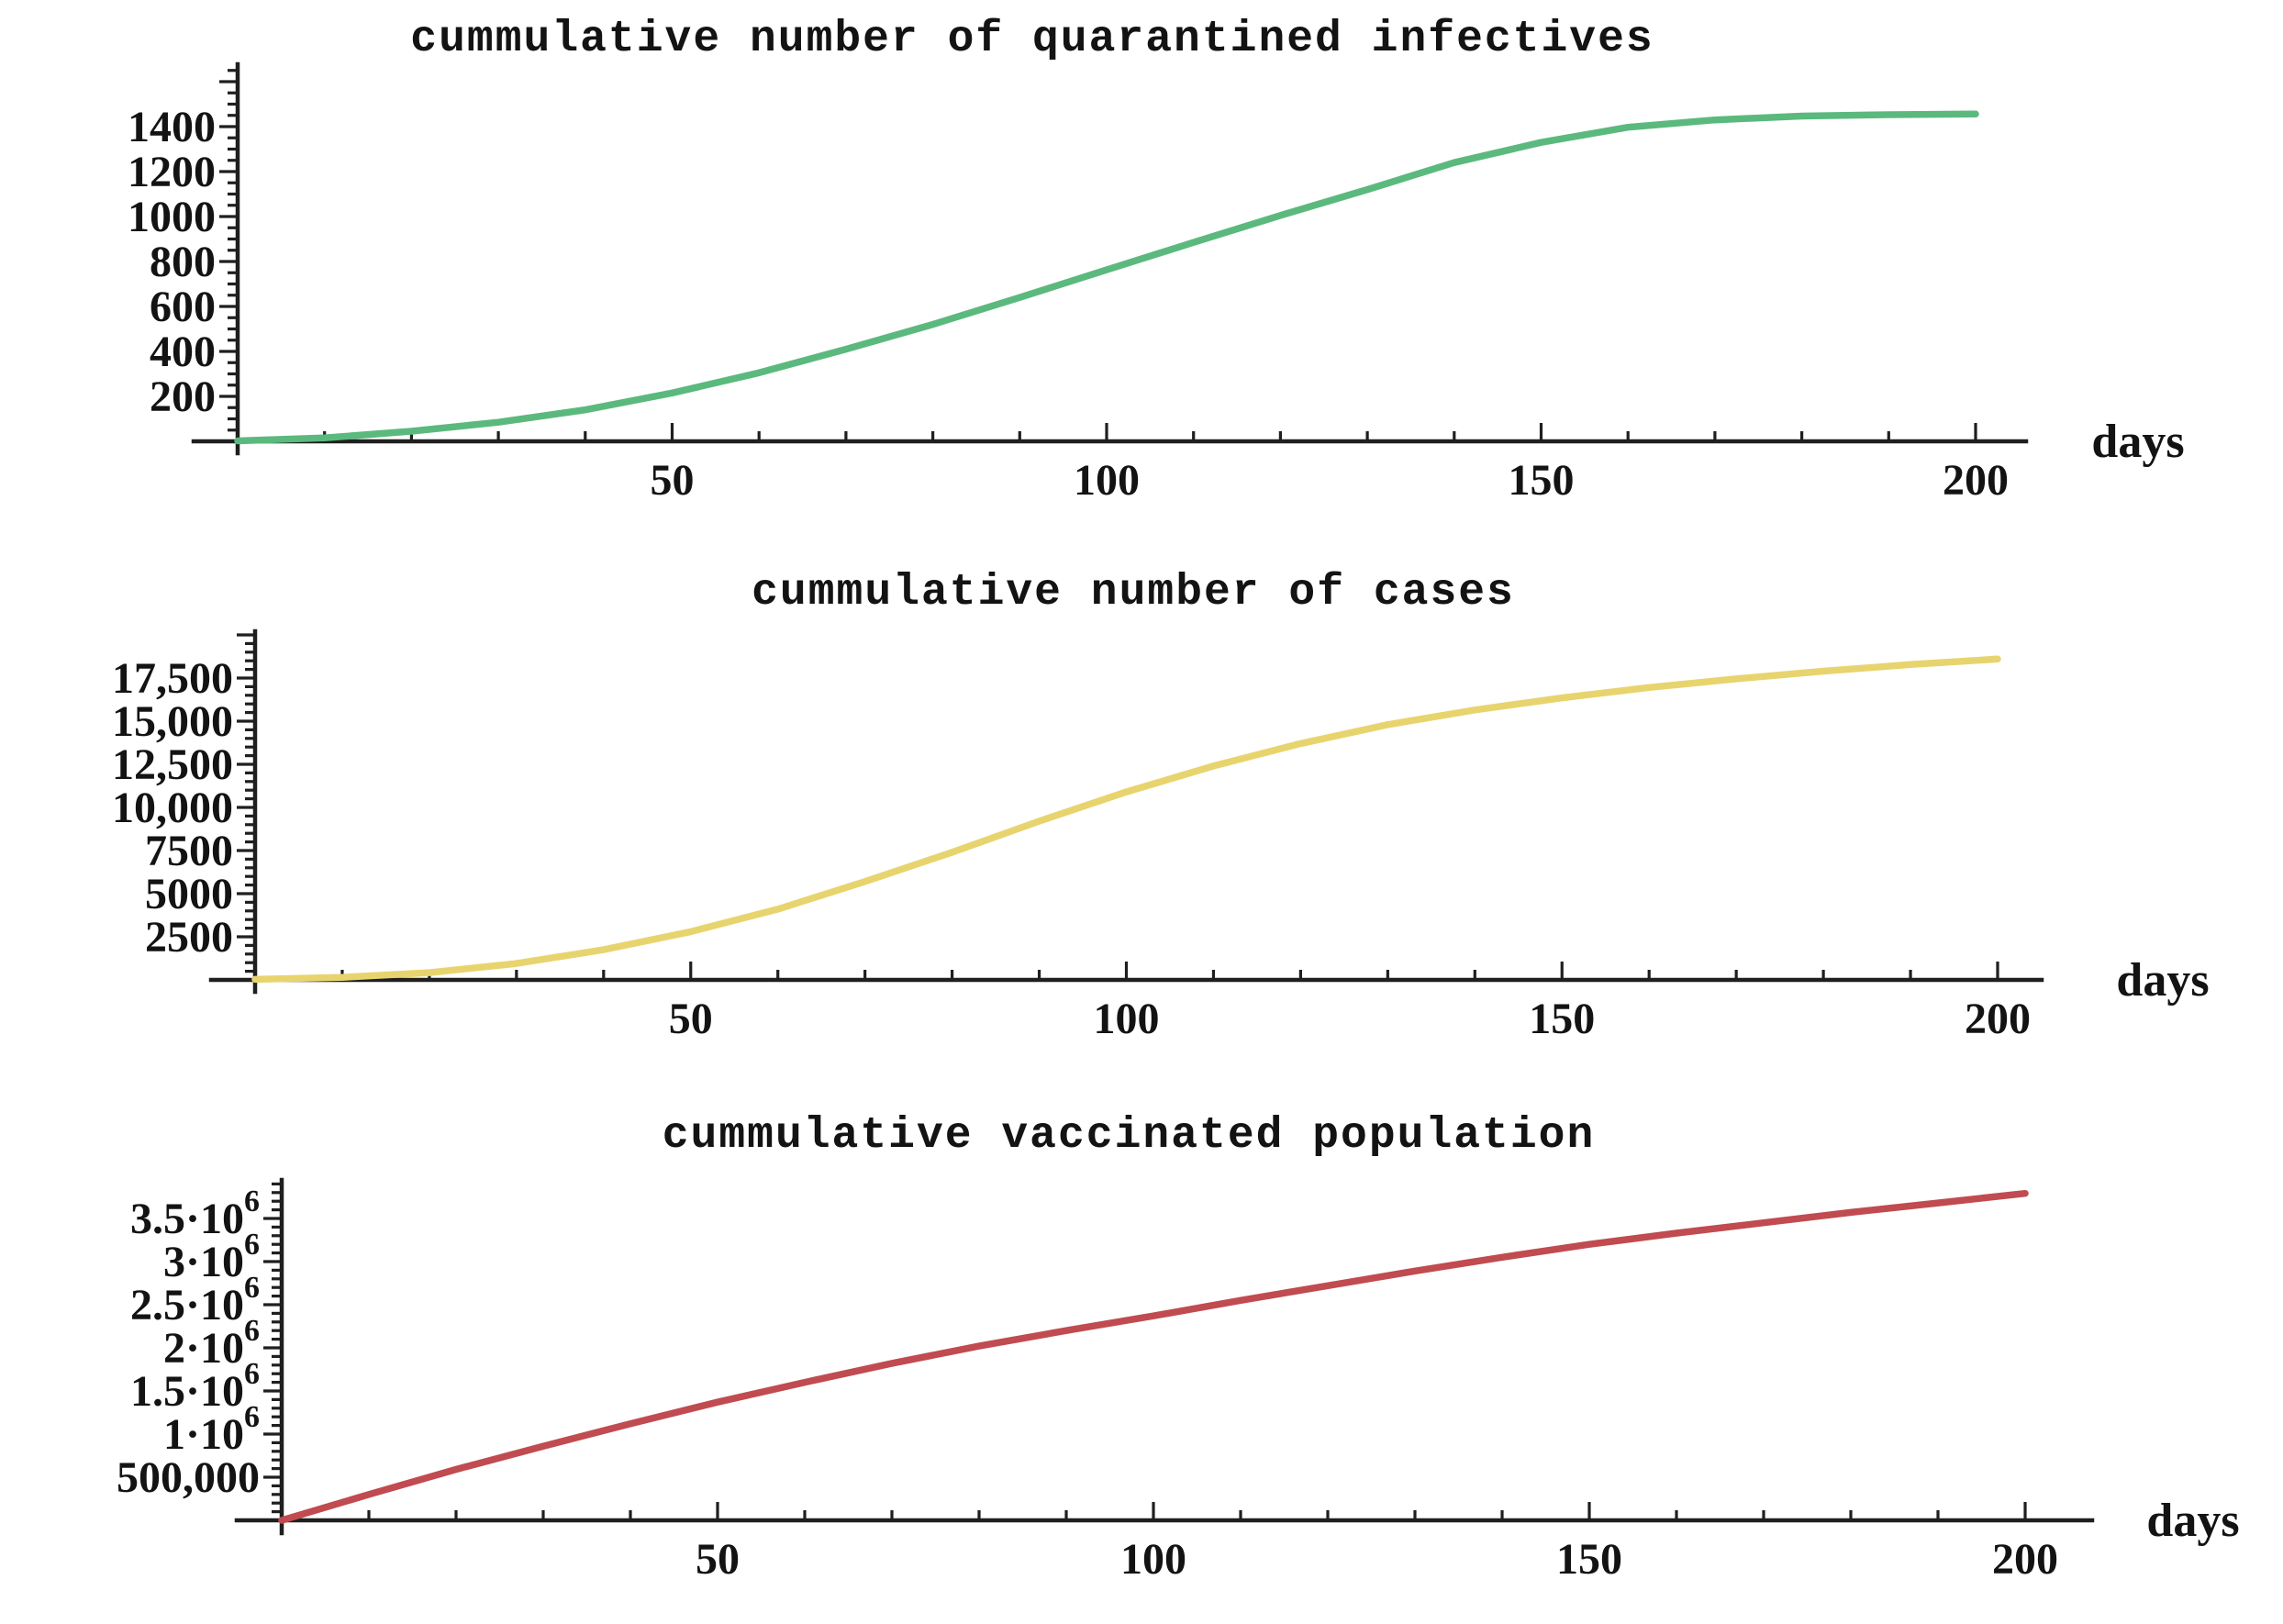 The width and height of the screenshot is (2283, 1624). I want to click on y-tick-label: 500,000, so click(188, 1477).